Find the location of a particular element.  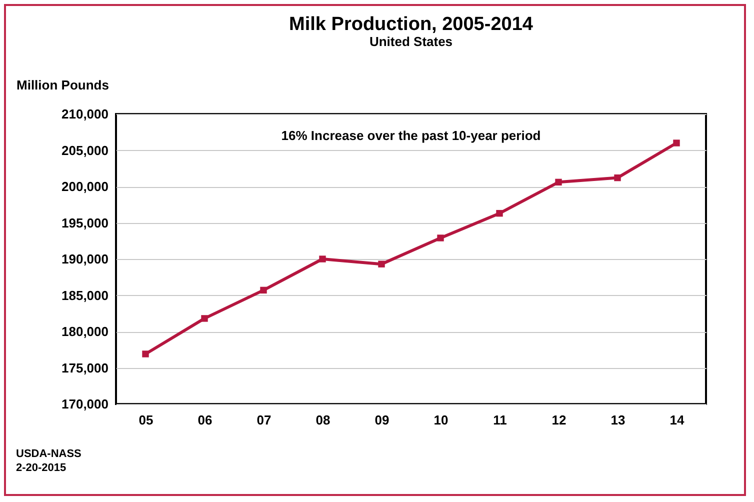

y-tick-label: 200,000 is located at coordinates (85, 186).